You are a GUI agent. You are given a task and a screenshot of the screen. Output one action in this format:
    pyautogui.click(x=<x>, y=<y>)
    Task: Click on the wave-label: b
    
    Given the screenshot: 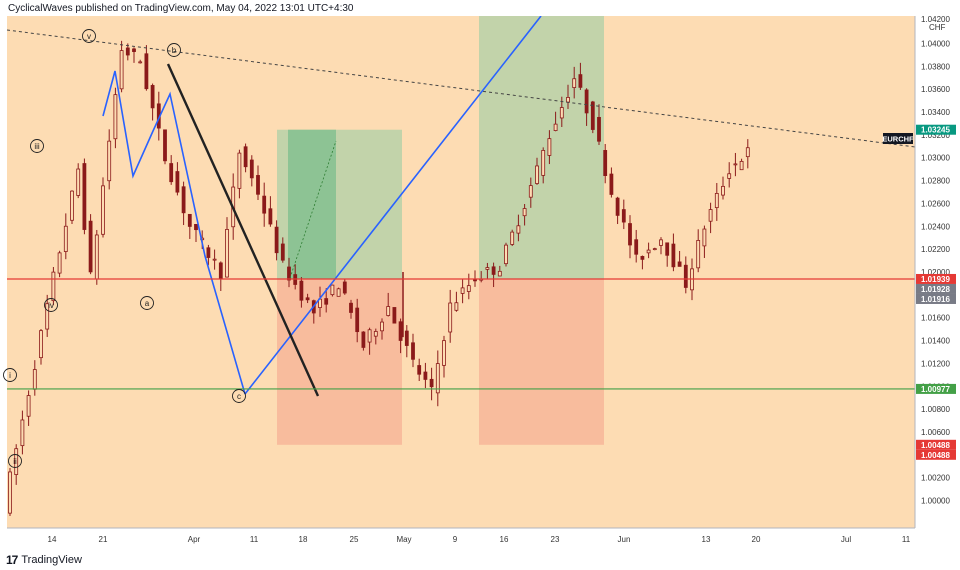 What is the action you would take?
    pyautogui.click(x=174, y=50)
    